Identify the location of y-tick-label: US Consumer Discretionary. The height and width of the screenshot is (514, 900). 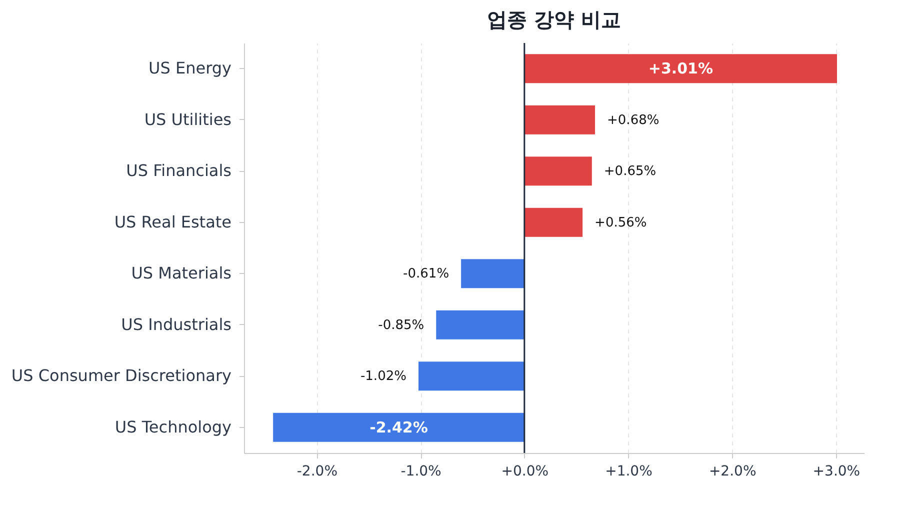
(121, 376).